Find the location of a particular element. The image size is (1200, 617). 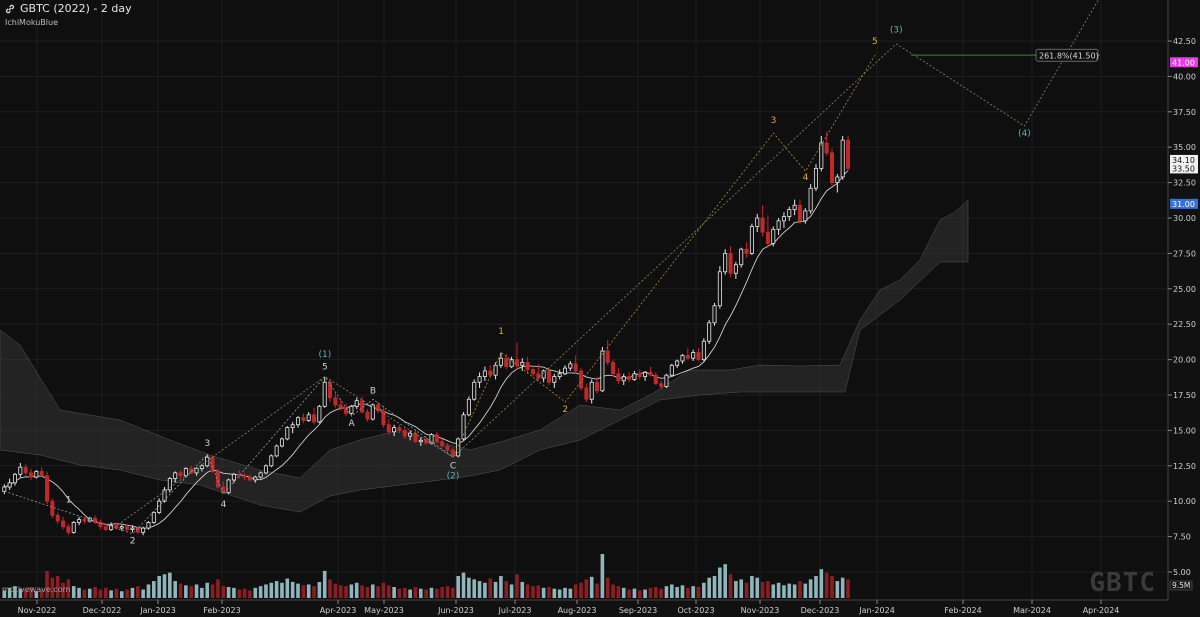

x-tick-label: Nov-2022 is located at coordinates (37, 610).